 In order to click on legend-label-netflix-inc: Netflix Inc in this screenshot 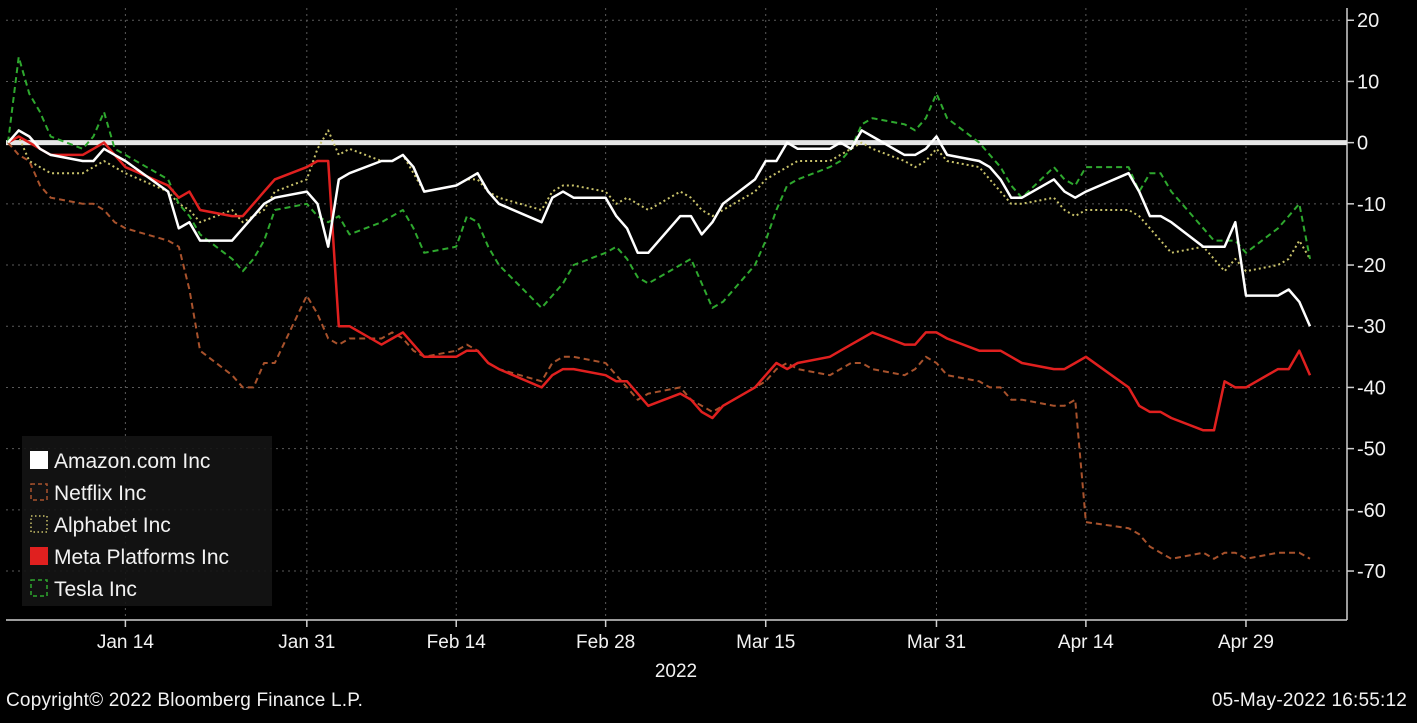, I will do `click(100, 493)`.